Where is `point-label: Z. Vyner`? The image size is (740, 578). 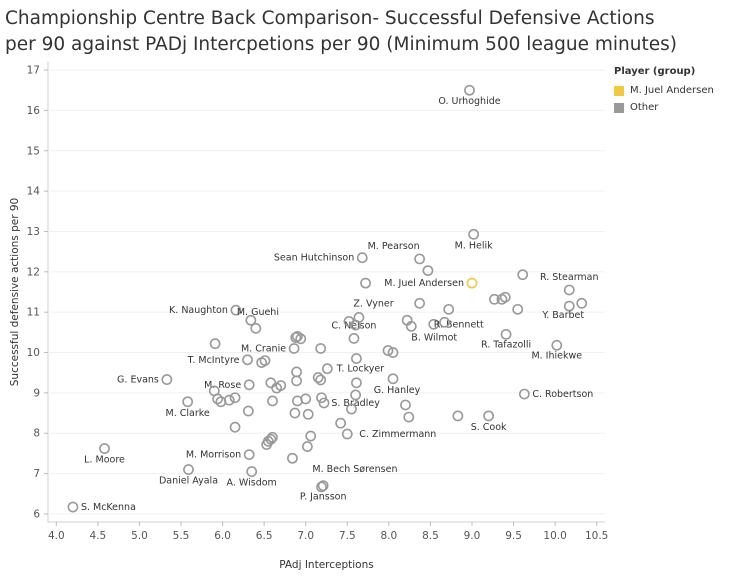 point-label: Z. Vyner is located at coordinates (373, 303).